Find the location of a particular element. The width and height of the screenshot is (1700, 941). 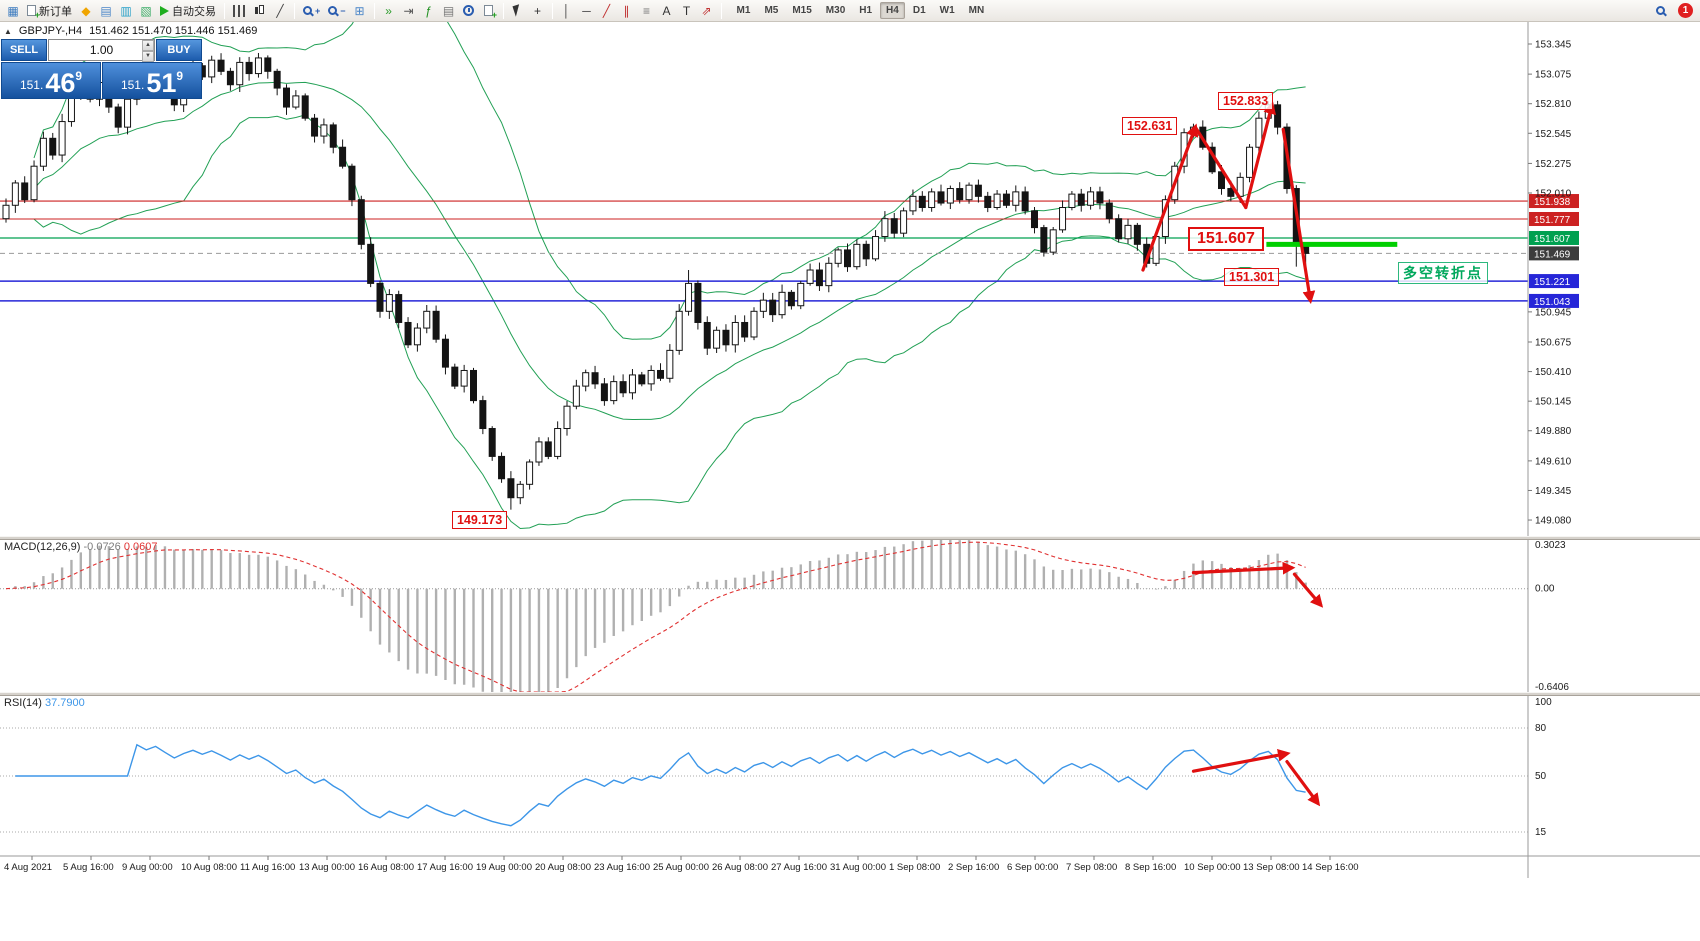

periods-button: ▤ is located at coordinates (449, 10).